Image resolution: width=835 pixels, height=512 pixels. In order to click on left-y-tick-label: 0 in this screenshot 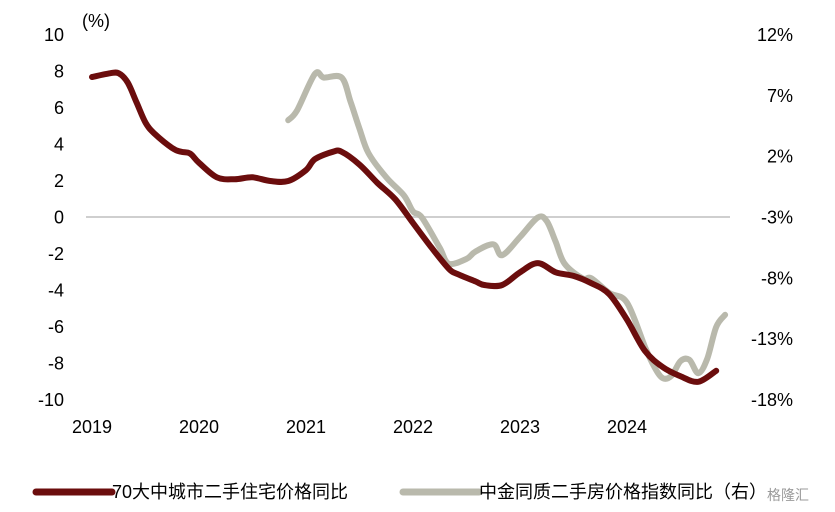, I will do `click(59, 218)`.